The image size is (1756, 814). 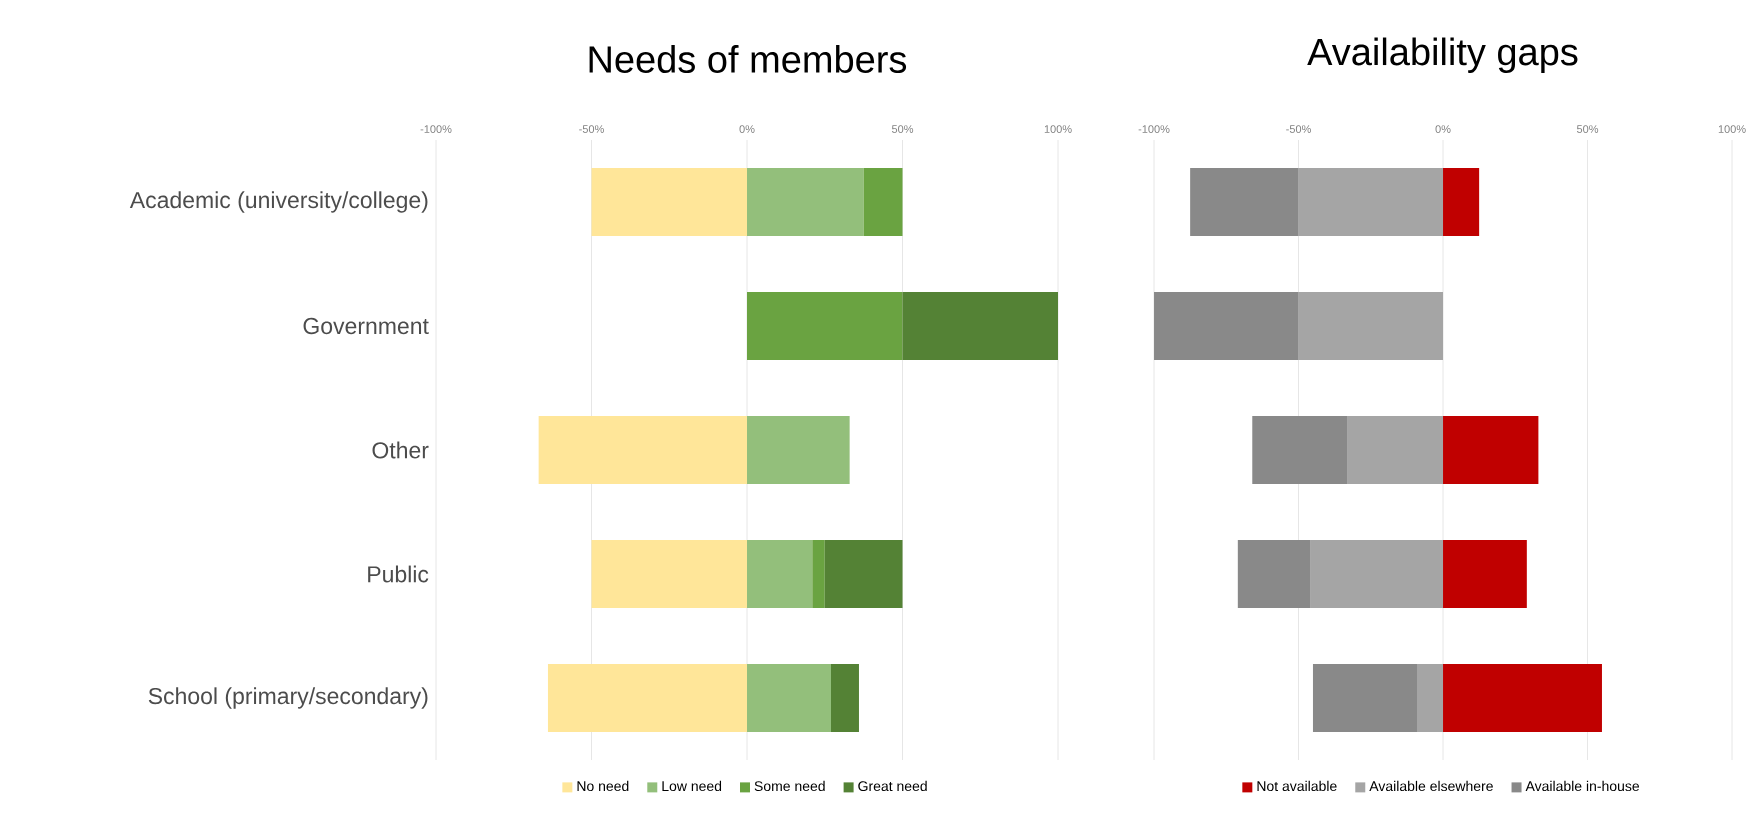 What do you see at coordinates (288, 698) in the screenshot?
I see `y-tick-label: School (primary/secondary)` at bounding box center [288, 698].